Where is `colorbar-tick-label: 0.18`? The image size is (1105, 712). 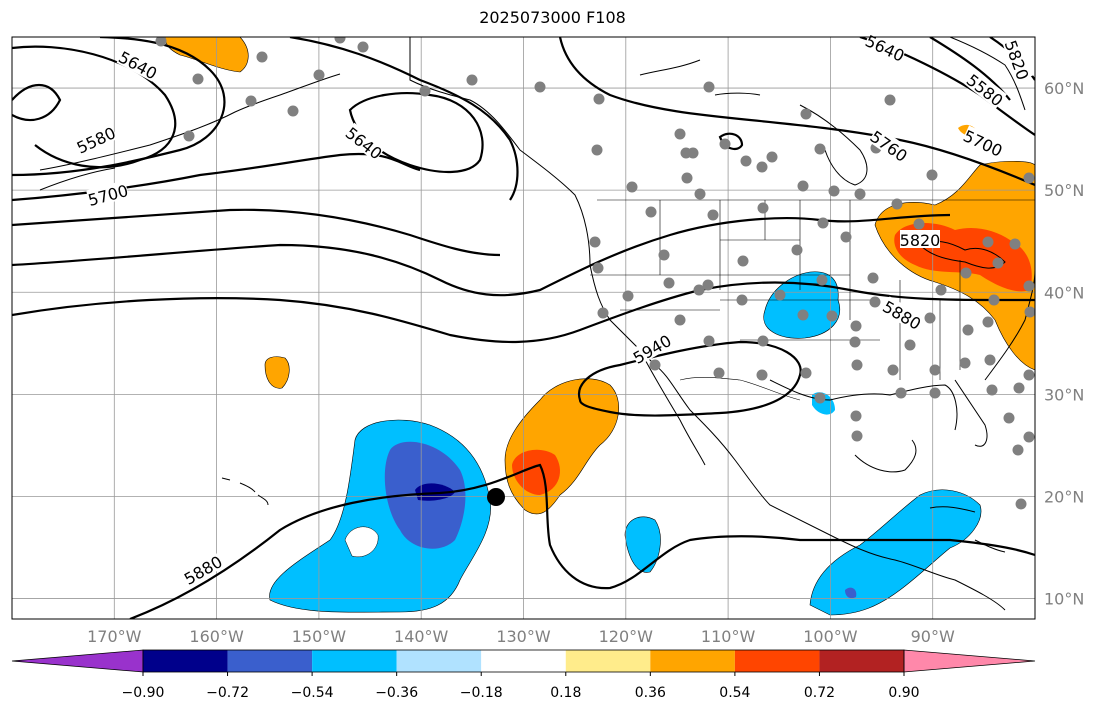
colorbar-tick-label: 0.18 is located at coordinates (565, 693).